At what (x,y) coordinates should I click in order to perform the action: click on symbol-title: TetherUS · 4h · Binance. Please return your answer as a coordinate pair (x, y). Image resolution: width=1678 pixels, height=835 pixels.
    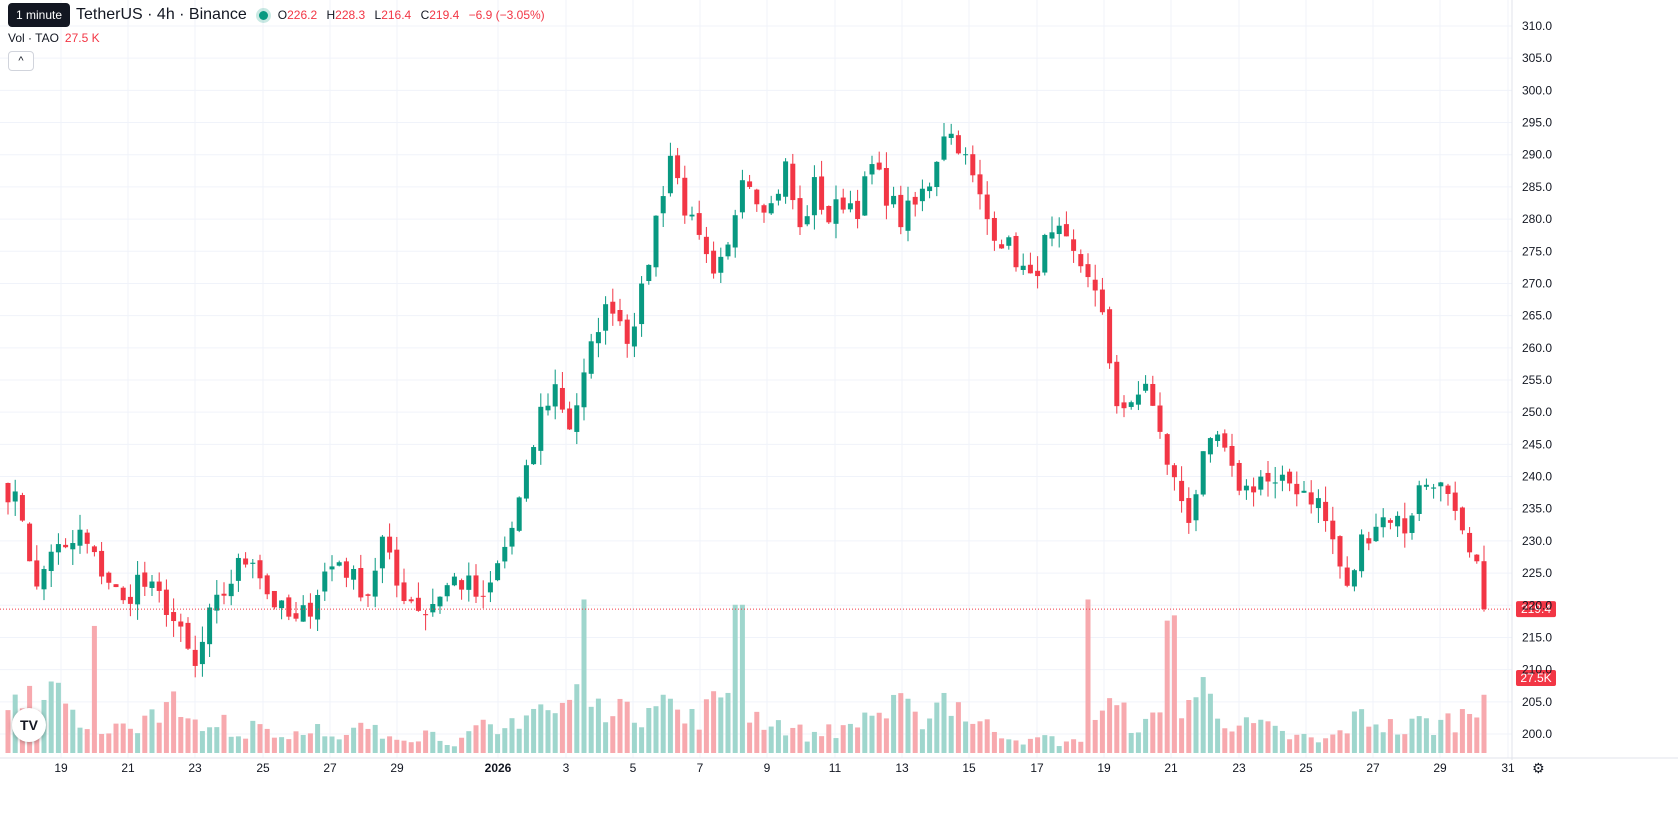
    Looking at the image, I should click on (161, 14).